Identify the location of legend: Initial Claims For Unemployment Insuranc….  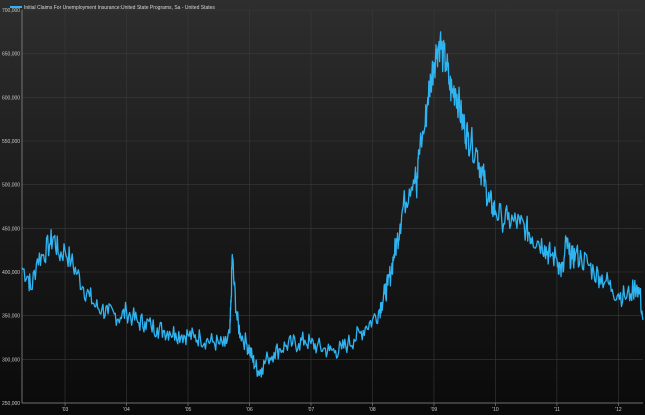
(112, 8).